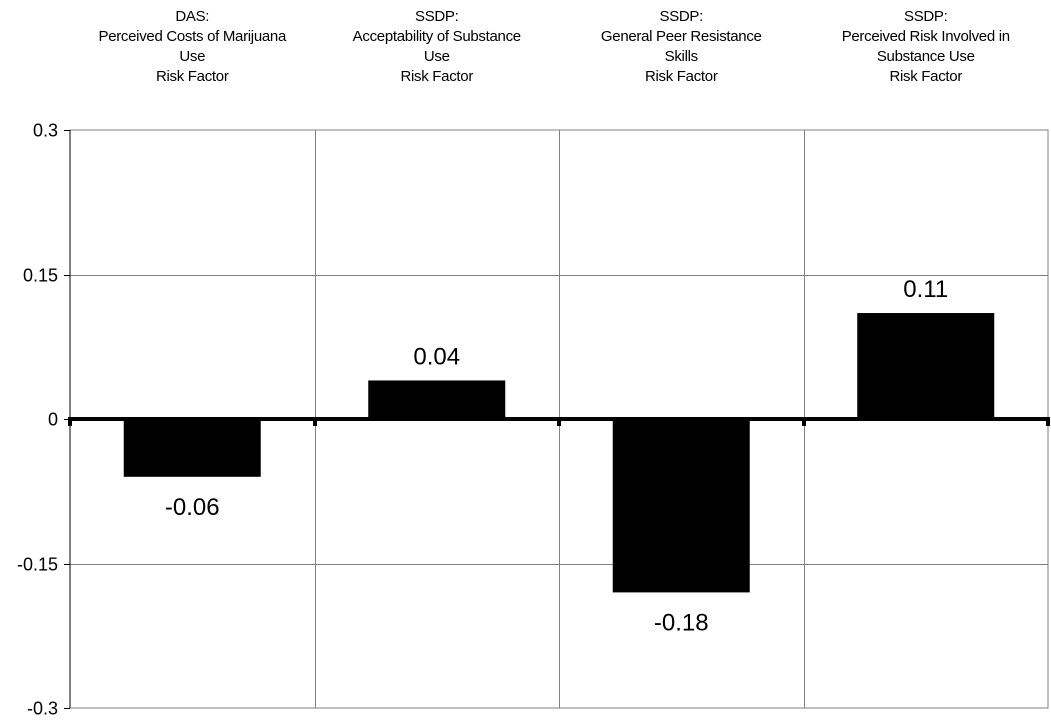 This screenshot has height=727, width=1051. Describe the element at coordinates (925, 289) in the screenshot. I see `data-label: 0.11` at that location.